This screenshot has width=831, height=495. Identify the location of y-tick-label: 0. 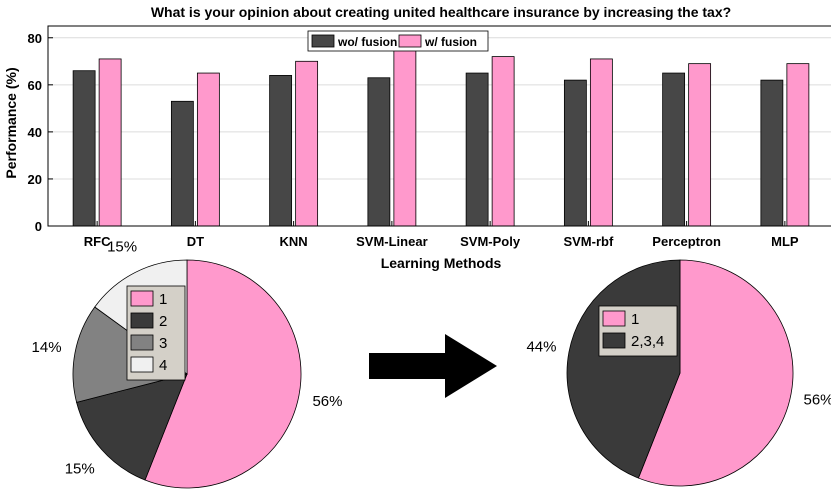
(38, 226).